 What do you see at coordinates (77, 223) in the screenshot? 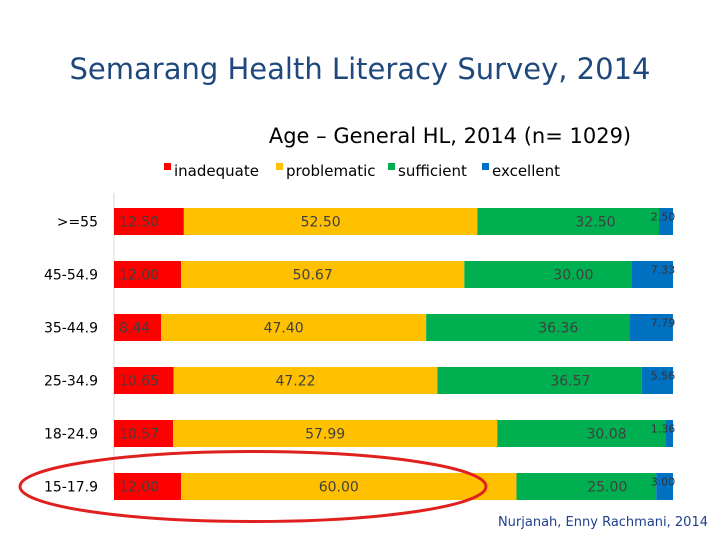
I see `category-label: >=55` at bounding box center [77, 223].